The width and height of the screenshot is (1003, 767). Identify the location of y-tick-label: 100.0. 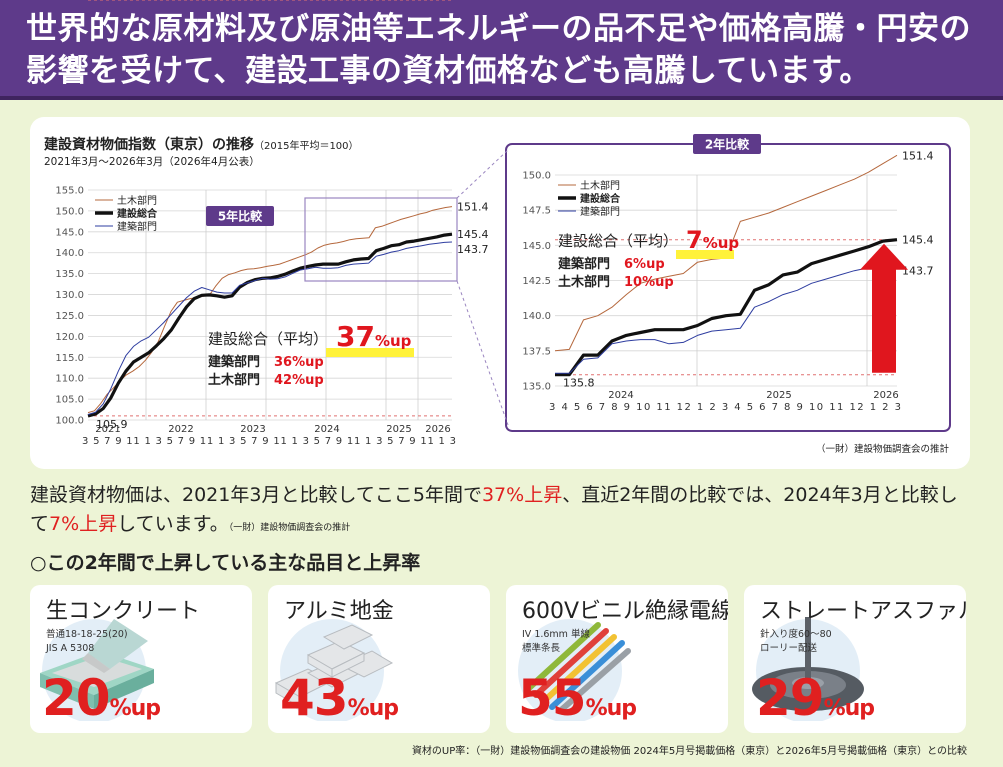
(69, 421).